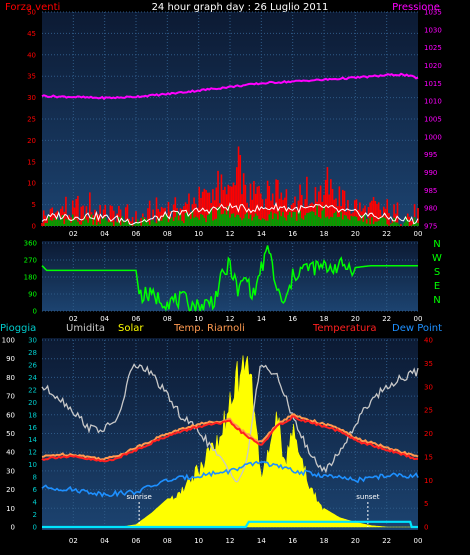 The height and width of the screenshot is (555, 470). Describe the element at coordinates (386, 319) in the screenshot. I see `direction-x-tick: 22` at that location.